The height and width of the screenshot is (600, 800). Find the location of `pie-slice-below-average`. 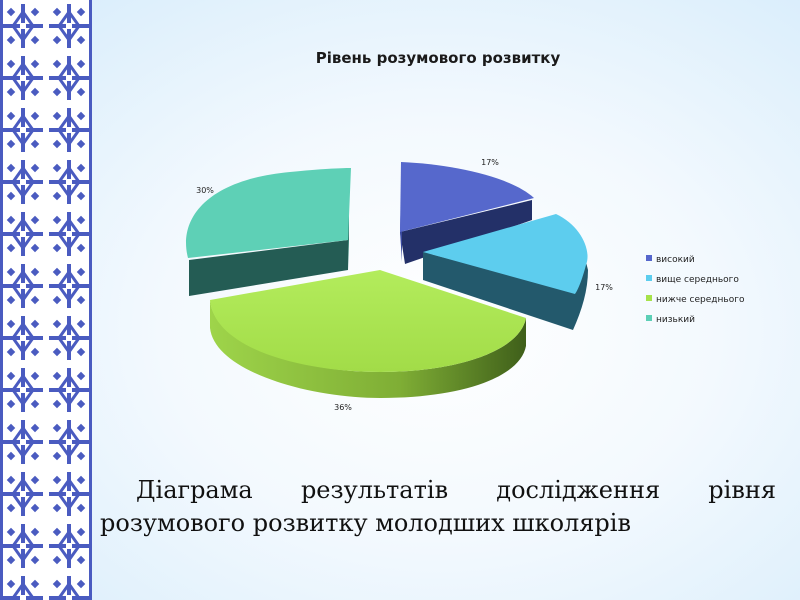

pie-slice-below-average is located at coordinates (368, 334).